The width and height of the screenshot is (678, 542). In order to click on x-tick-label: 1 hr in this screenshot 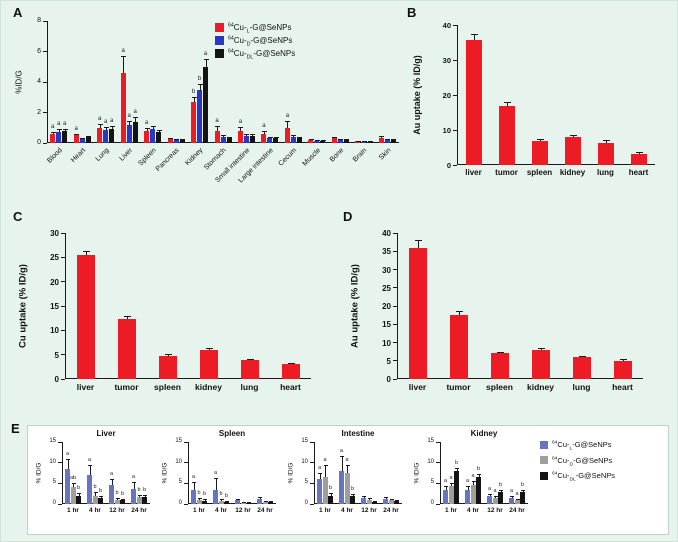, I will do `click(325, 510)`.